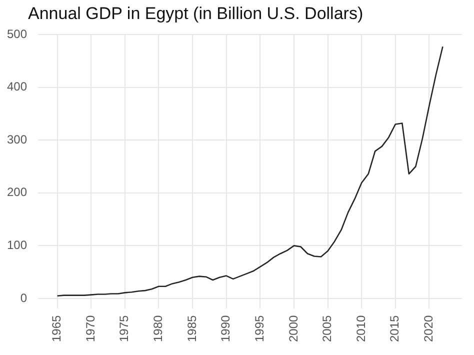 The image size is (474, 355). Describe the element at coordinates (196, 14) in the screenshot. I see `chart-title: Annual GDP in Egypt (in Billion U.S. Dollars)` at that location.